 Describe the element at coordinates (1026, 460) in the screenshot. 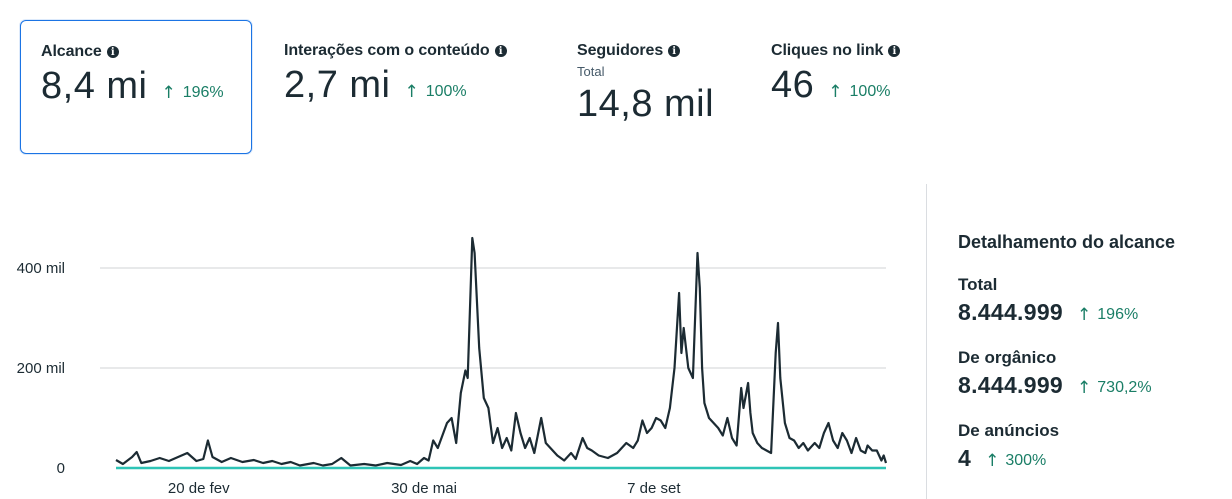

I see `breakdown-delta-value: 300%` at that location.